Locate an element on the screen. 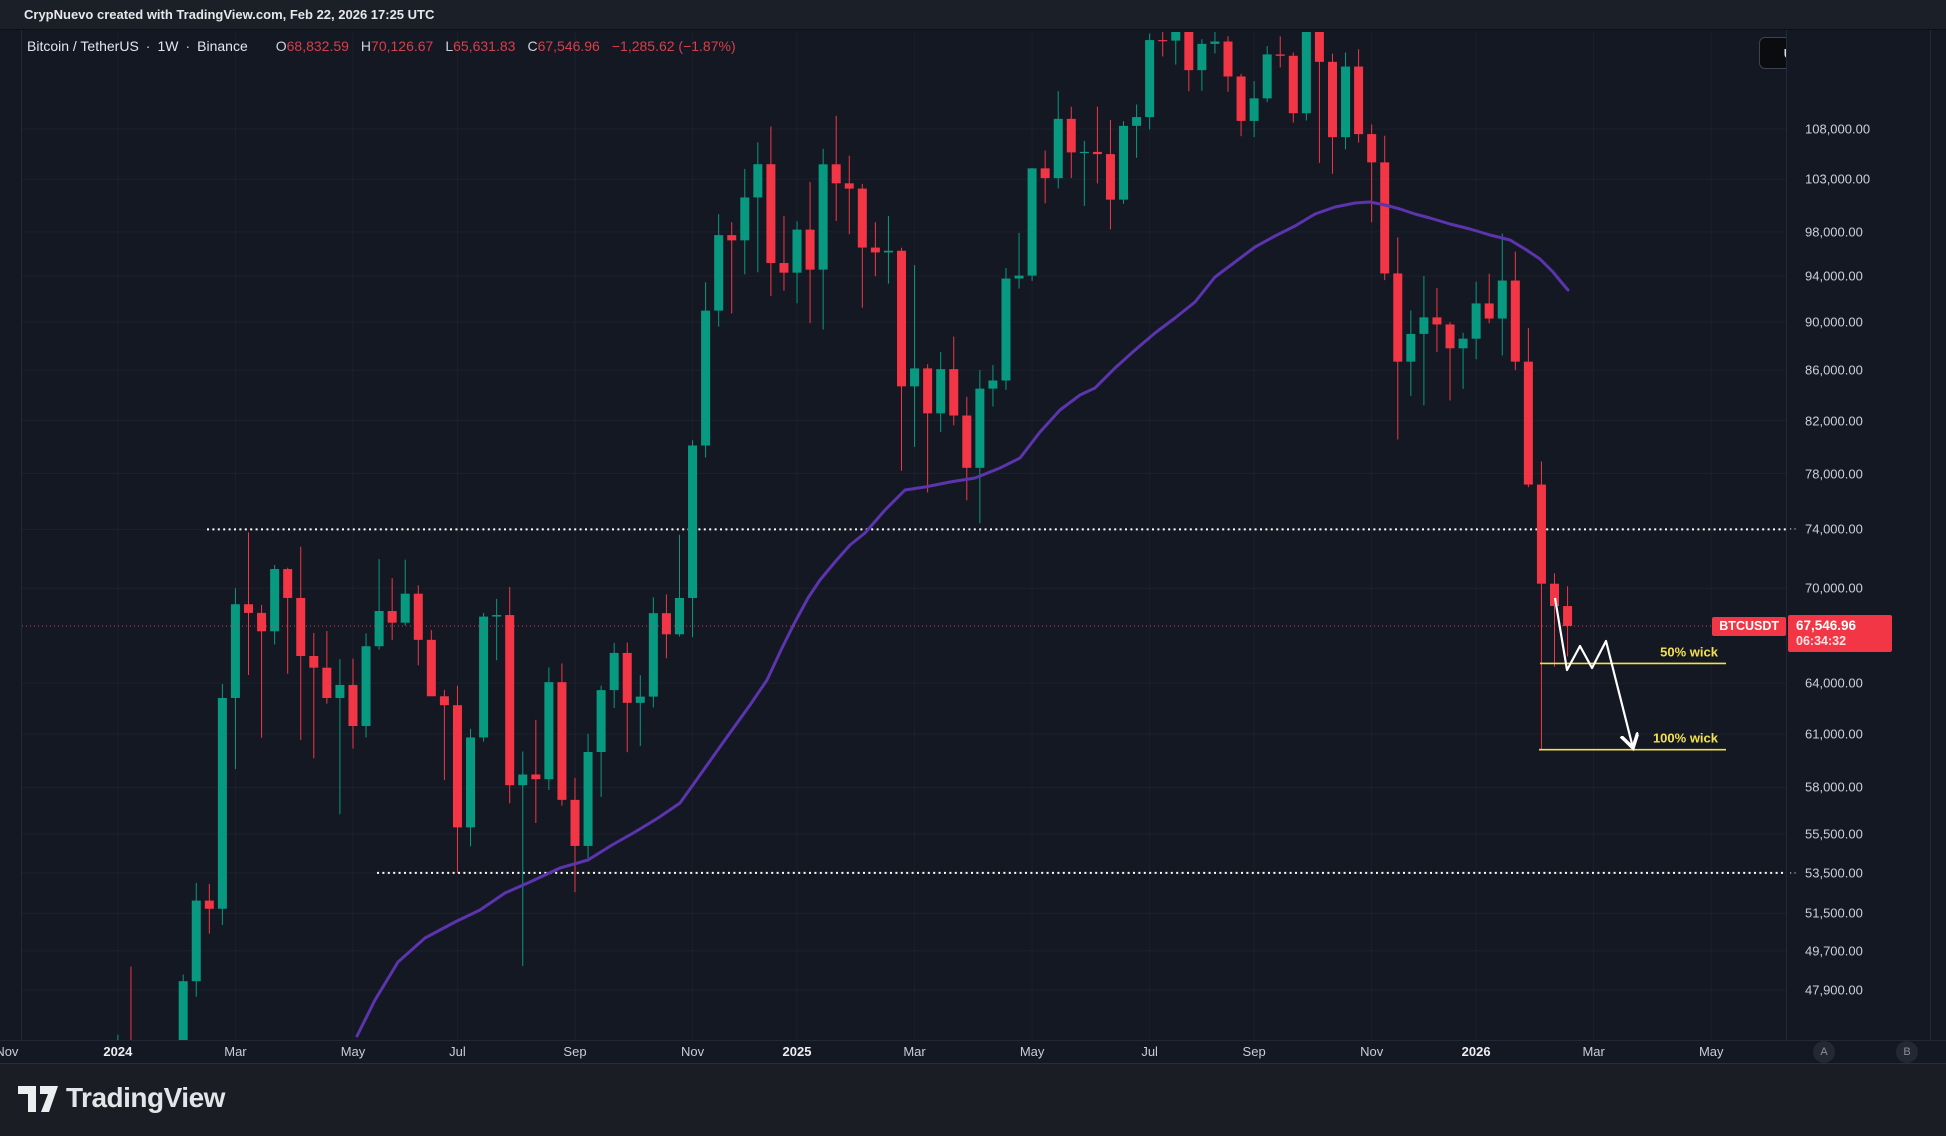 The width and height of the screenshot is (1946, 1136). symbol-title: Bitcoin / TetherUS is located at coordinates (83, 46).